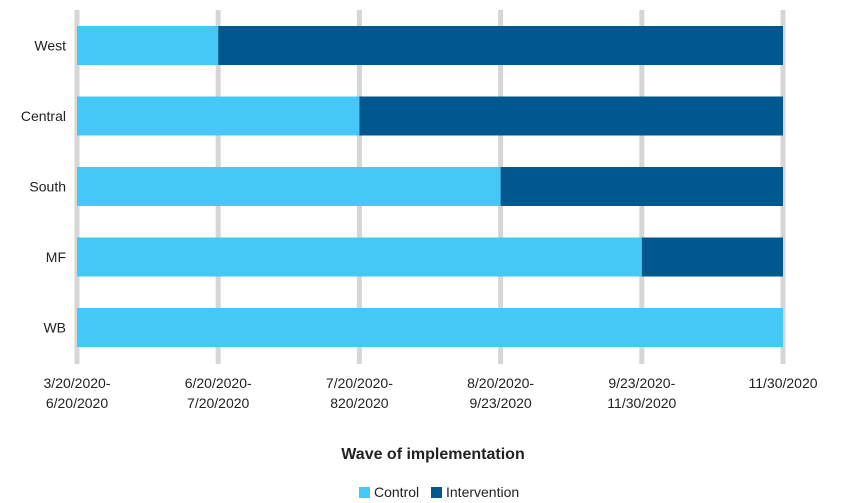 This screenshot has height=503, width=841. I want to click on bar-control-south, so click(289, 186).